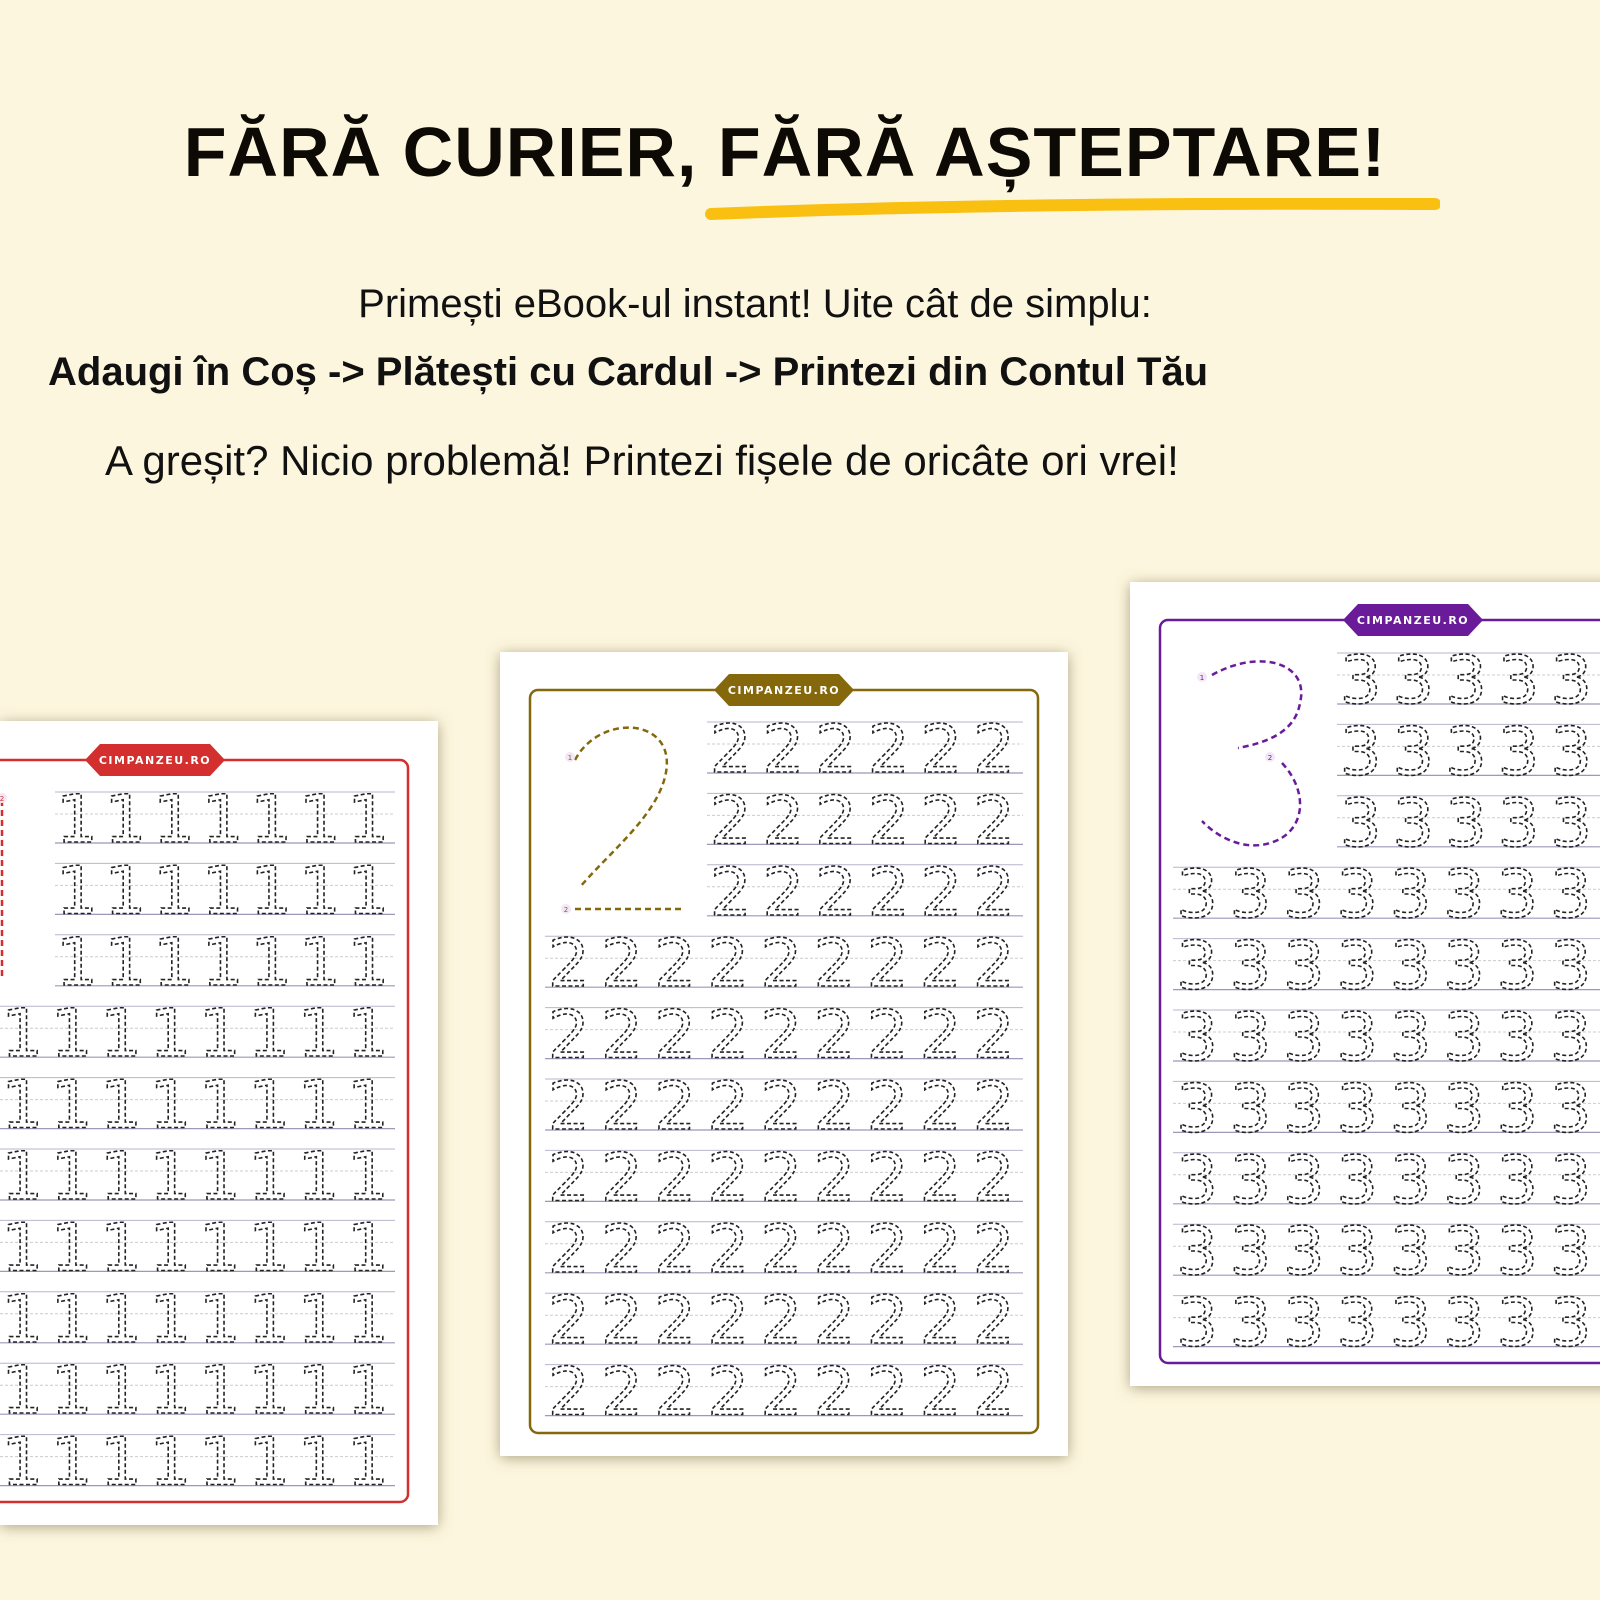  What do you see at coordinates (1413, 620) in the screenshot?
I see `brand-badge` at bounding box center [1413, 620].